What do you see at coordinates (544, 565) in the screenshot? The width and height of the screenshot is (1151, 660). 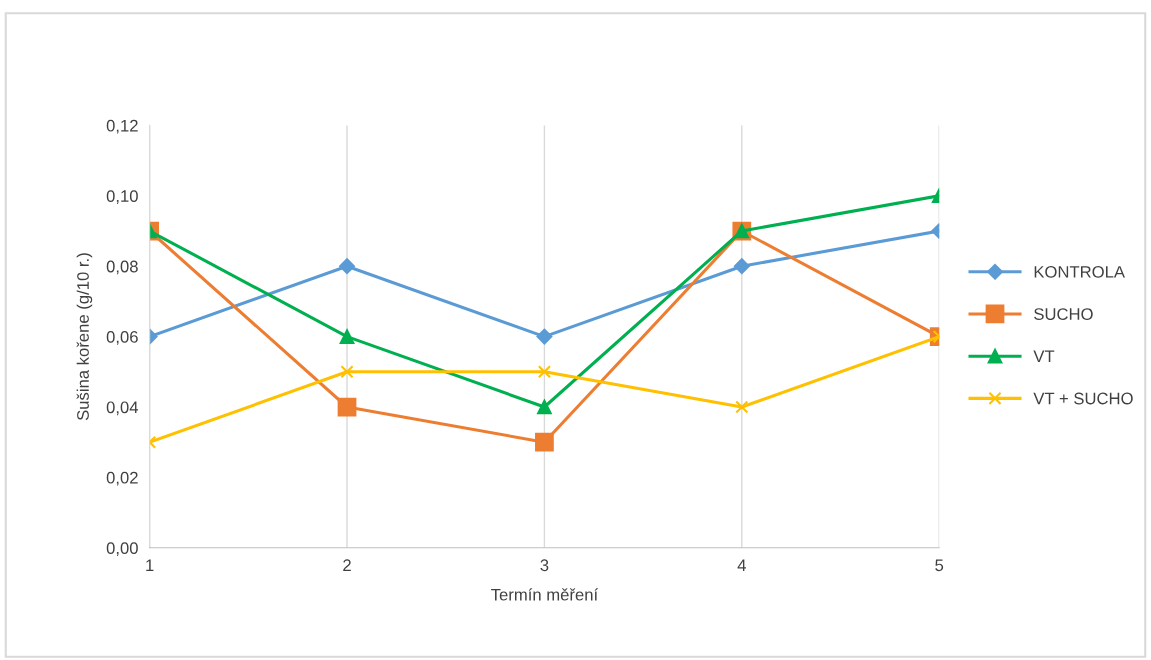 I see `x-tick-label: 3` at bounding box center [544, 565].